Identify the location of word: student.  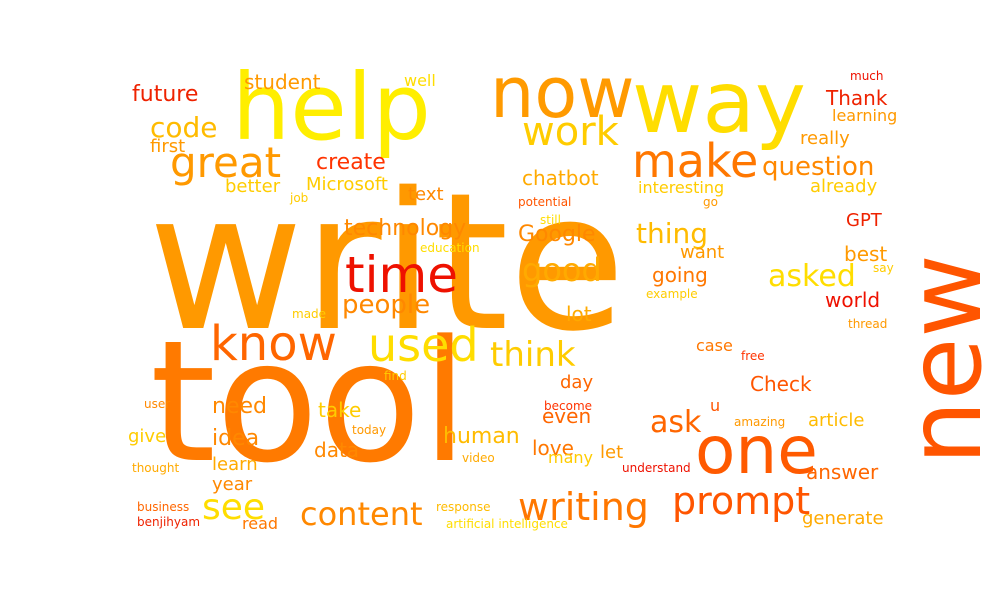
(282, 82).